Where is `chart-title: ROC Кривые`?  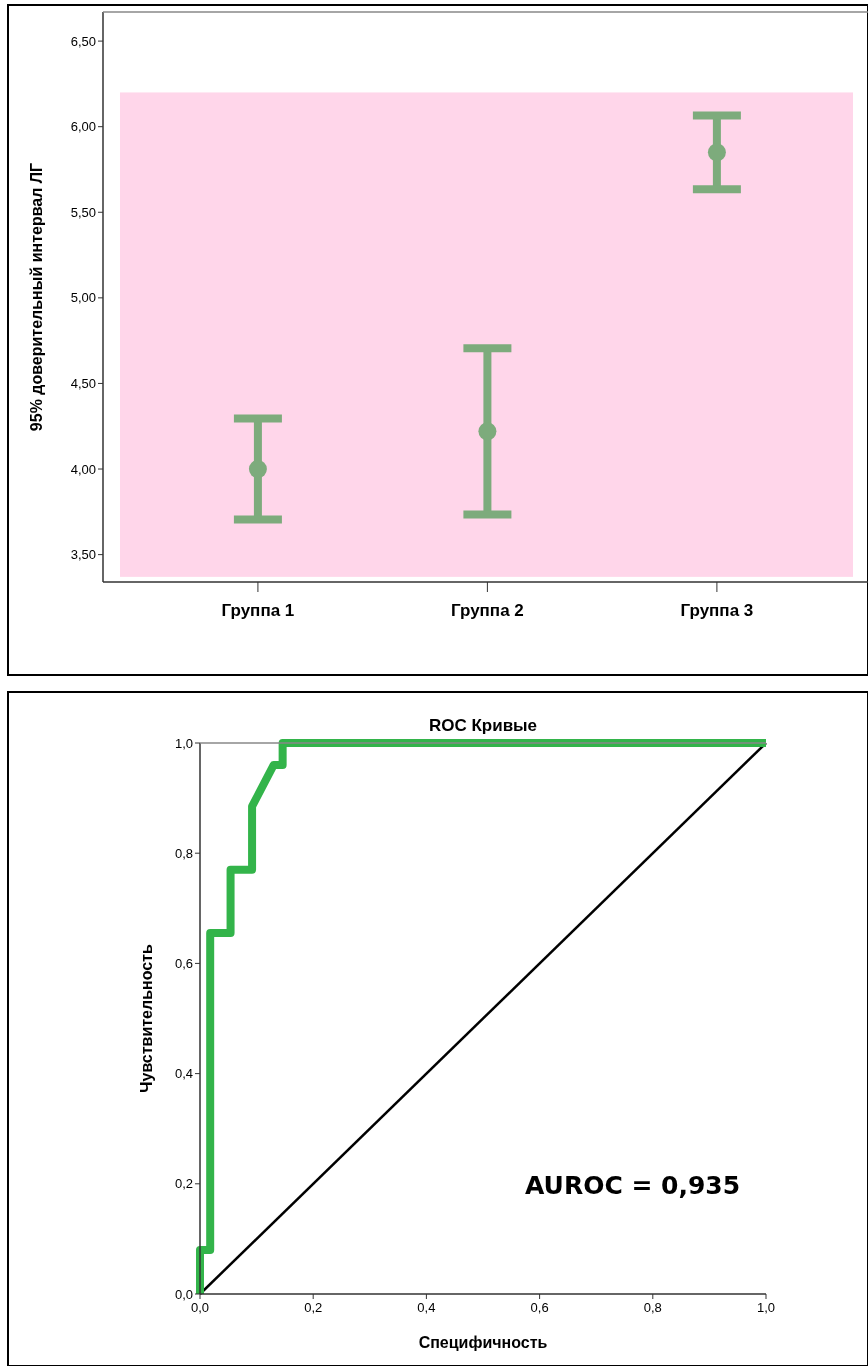 chart-title: ROC Кривые is located at coordinates (483, 725).